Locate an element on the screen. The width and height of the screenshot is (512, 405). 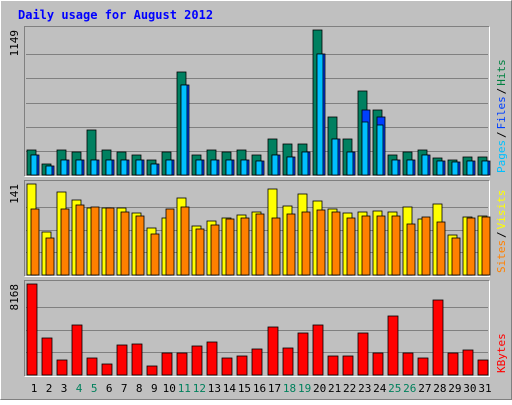
x-tick-label-26: 26 is located at coordinates (409, 388).